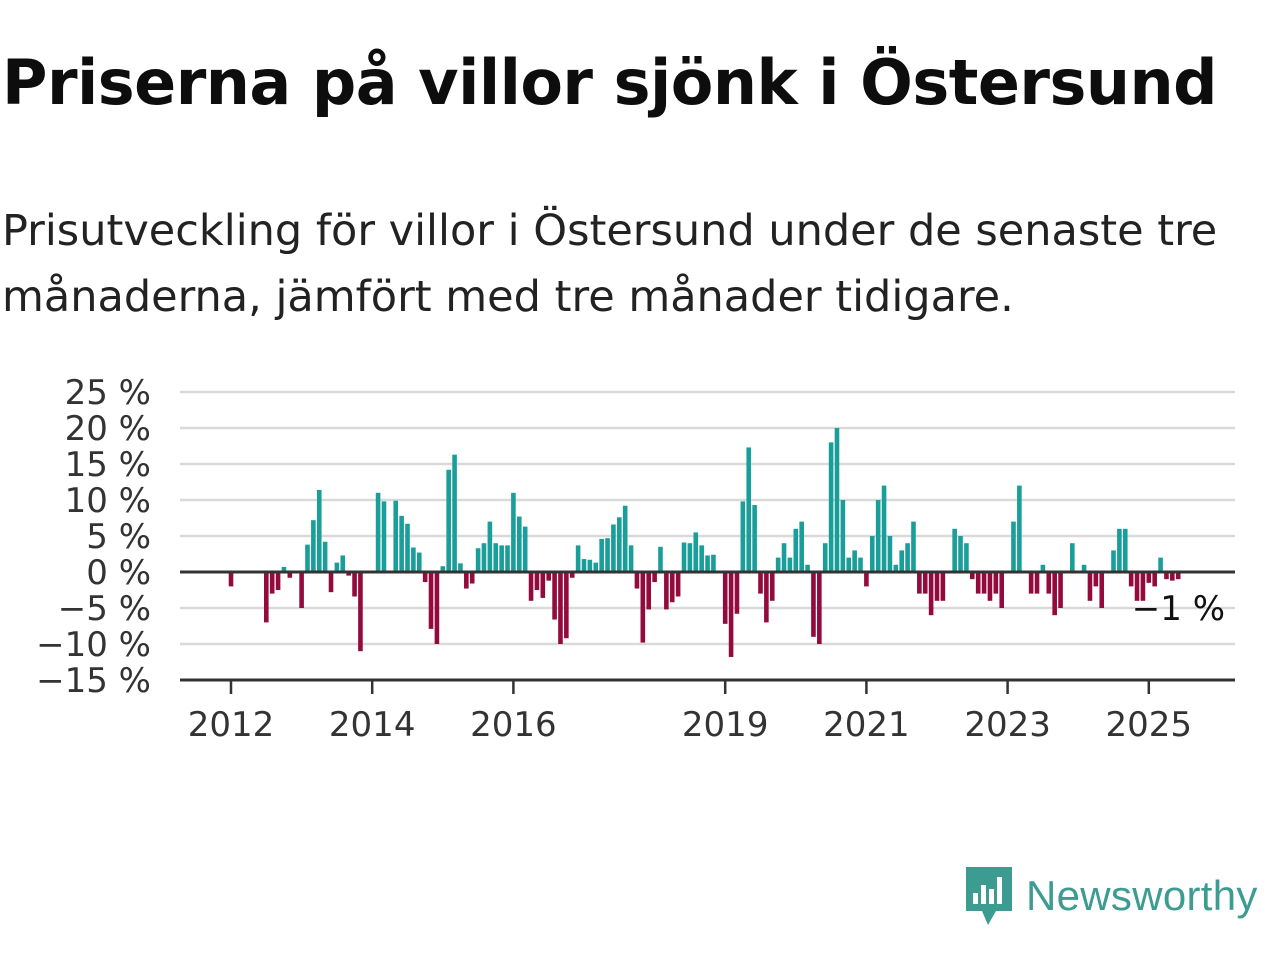 This screenshot has width=1280, height=960. What do you see at coordinates (725, 725) in the screenshot?
I see `x-tick-label: 2019` at bounding box center [725, 725].